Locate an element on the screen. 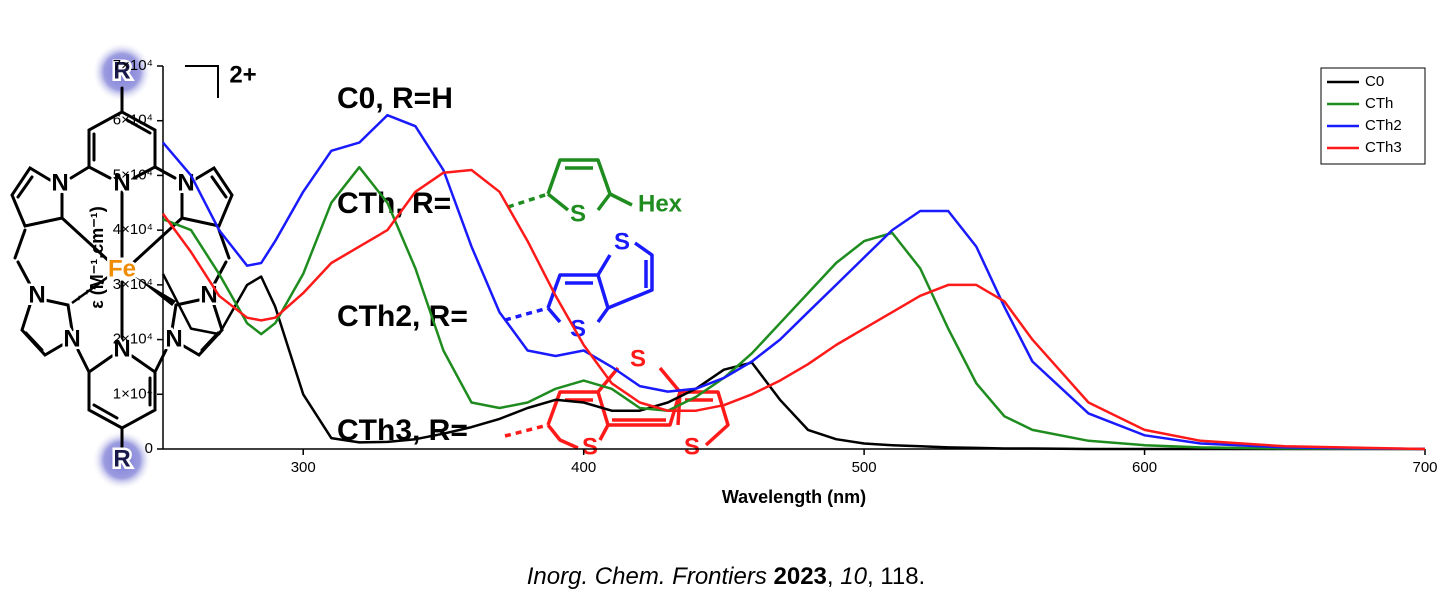  x-tick-label: 500 is located at coordinates (864, 467).